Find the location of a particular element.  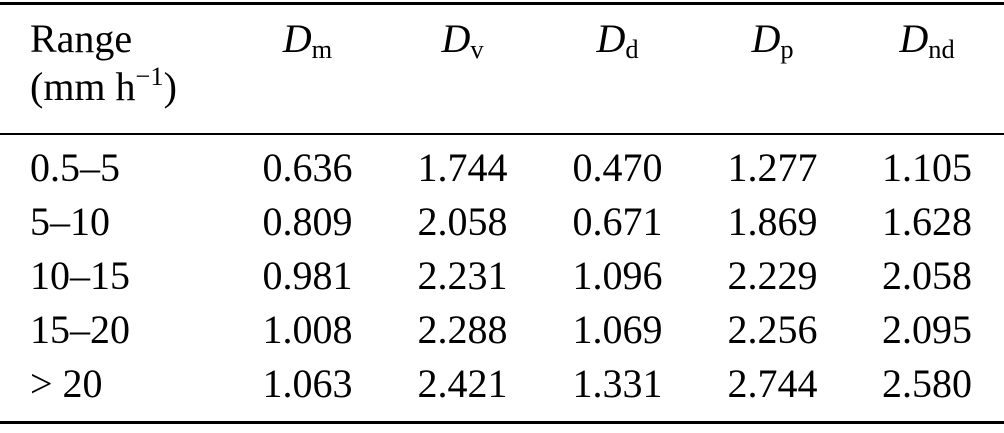

value-cell: 1.277 is located at coordinates (772, 167).